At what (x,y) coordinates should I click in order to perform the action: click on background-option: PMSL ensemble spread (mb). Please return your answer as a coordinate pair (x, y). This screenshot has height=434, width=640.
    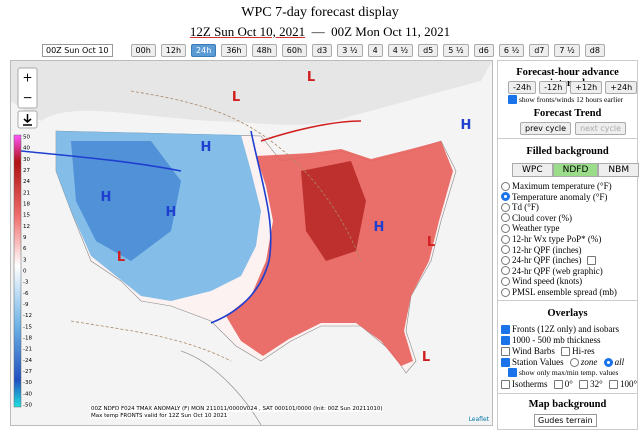
    Looking at the image, I should click on (559, 292).